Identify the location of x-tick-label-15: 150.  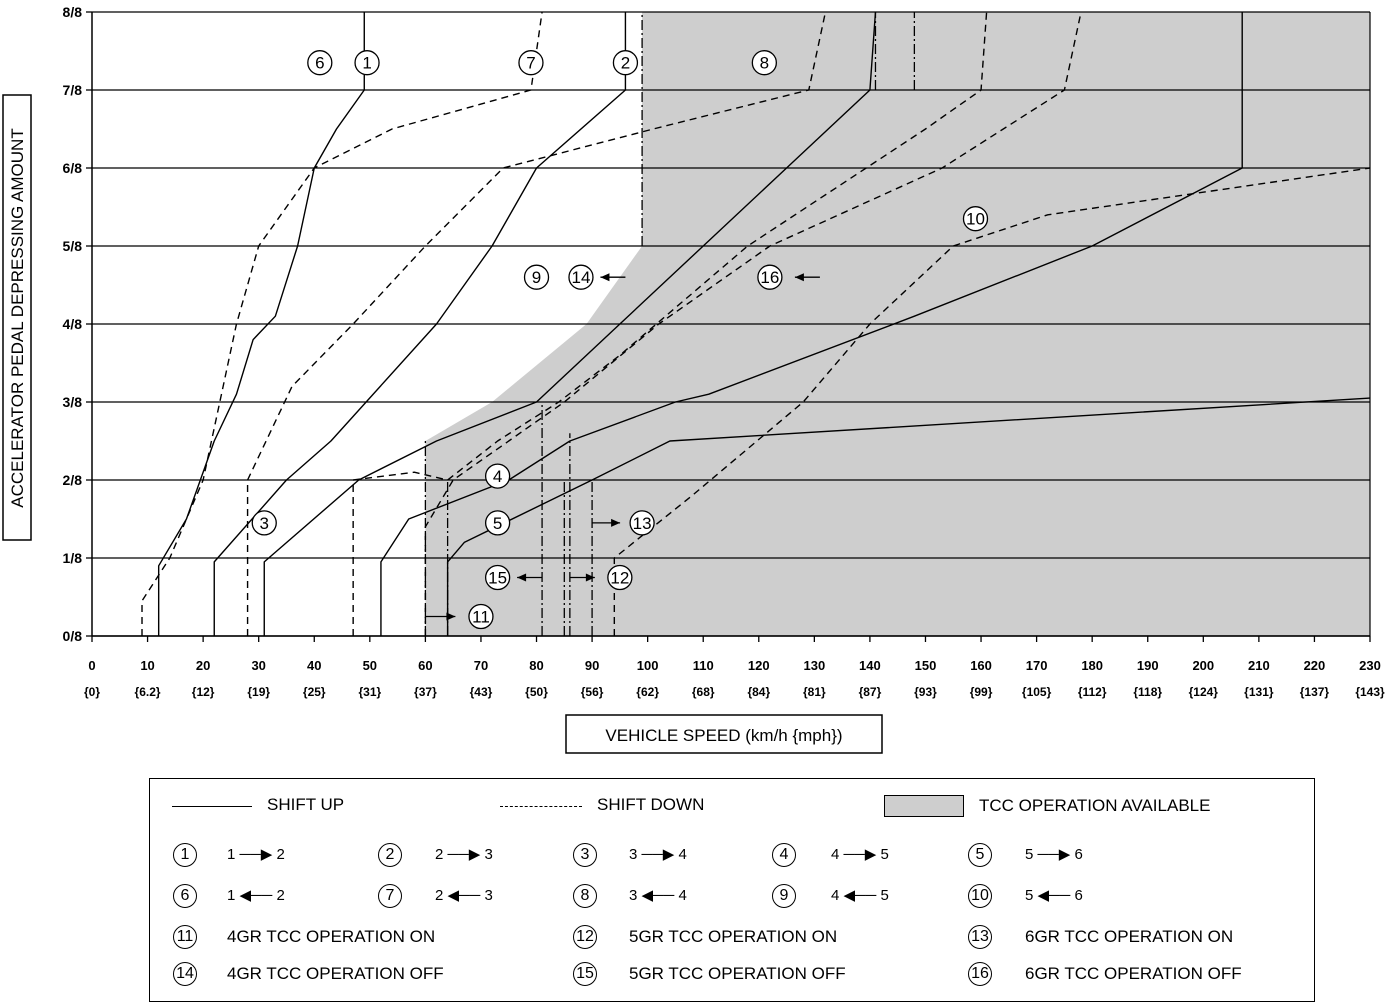
(926, 665).